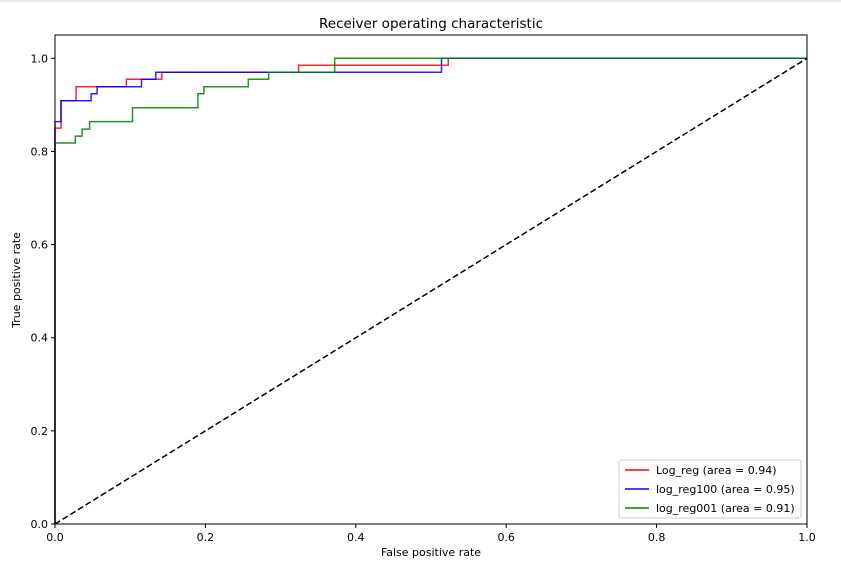 Image resolution: width=841 pixels, height=578 pixels. I want to click on x-tick-label: 0.4, so click(356, 537).